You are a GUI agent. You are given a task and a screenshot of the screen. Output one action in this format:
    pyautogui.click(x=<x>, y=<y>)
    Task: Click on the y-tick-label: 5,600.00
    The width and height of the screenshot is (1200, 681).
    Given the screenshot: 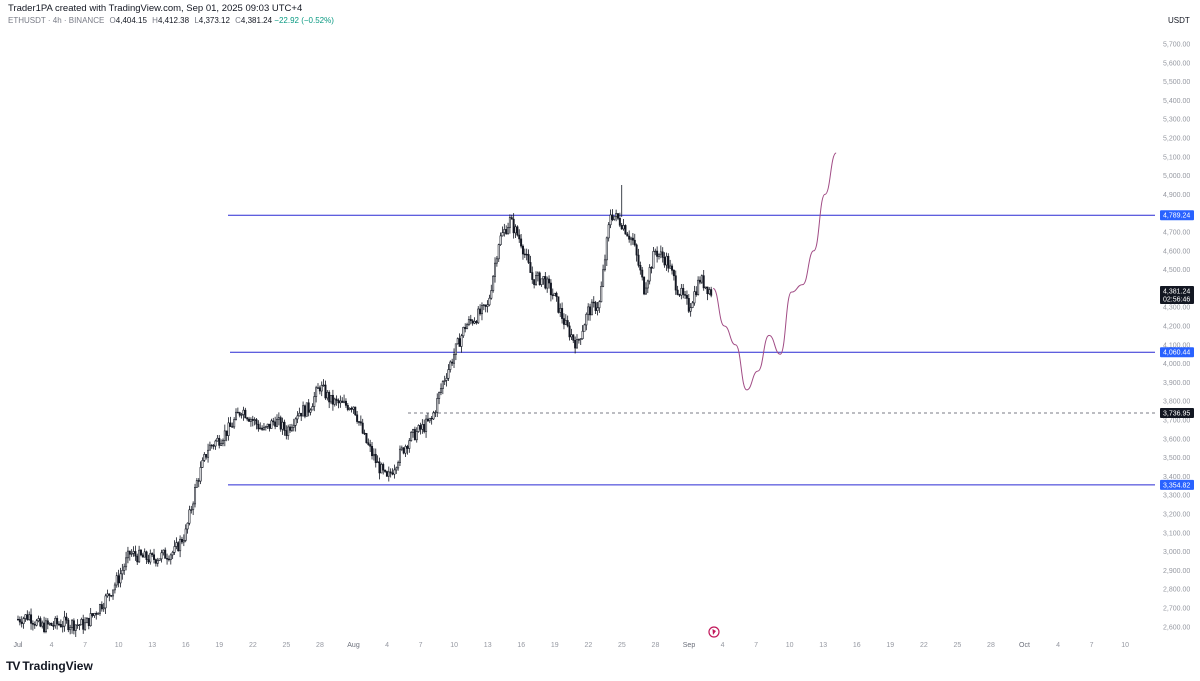 What is the action you would take?
    pyautogui.click(x=1176, y=63)
    